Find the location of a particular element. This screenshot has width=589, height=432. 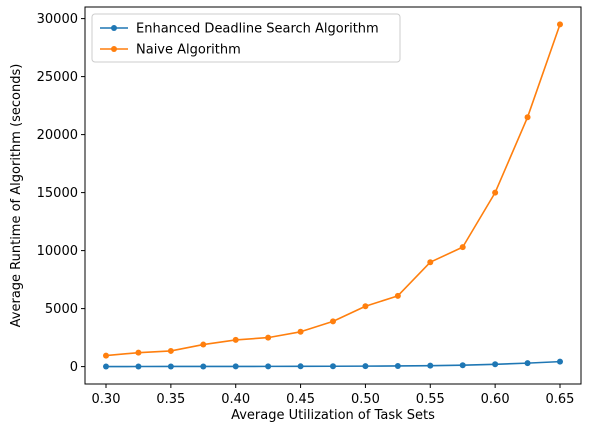

x-tick-label: 0.35 is located at coordinates (170, 399).